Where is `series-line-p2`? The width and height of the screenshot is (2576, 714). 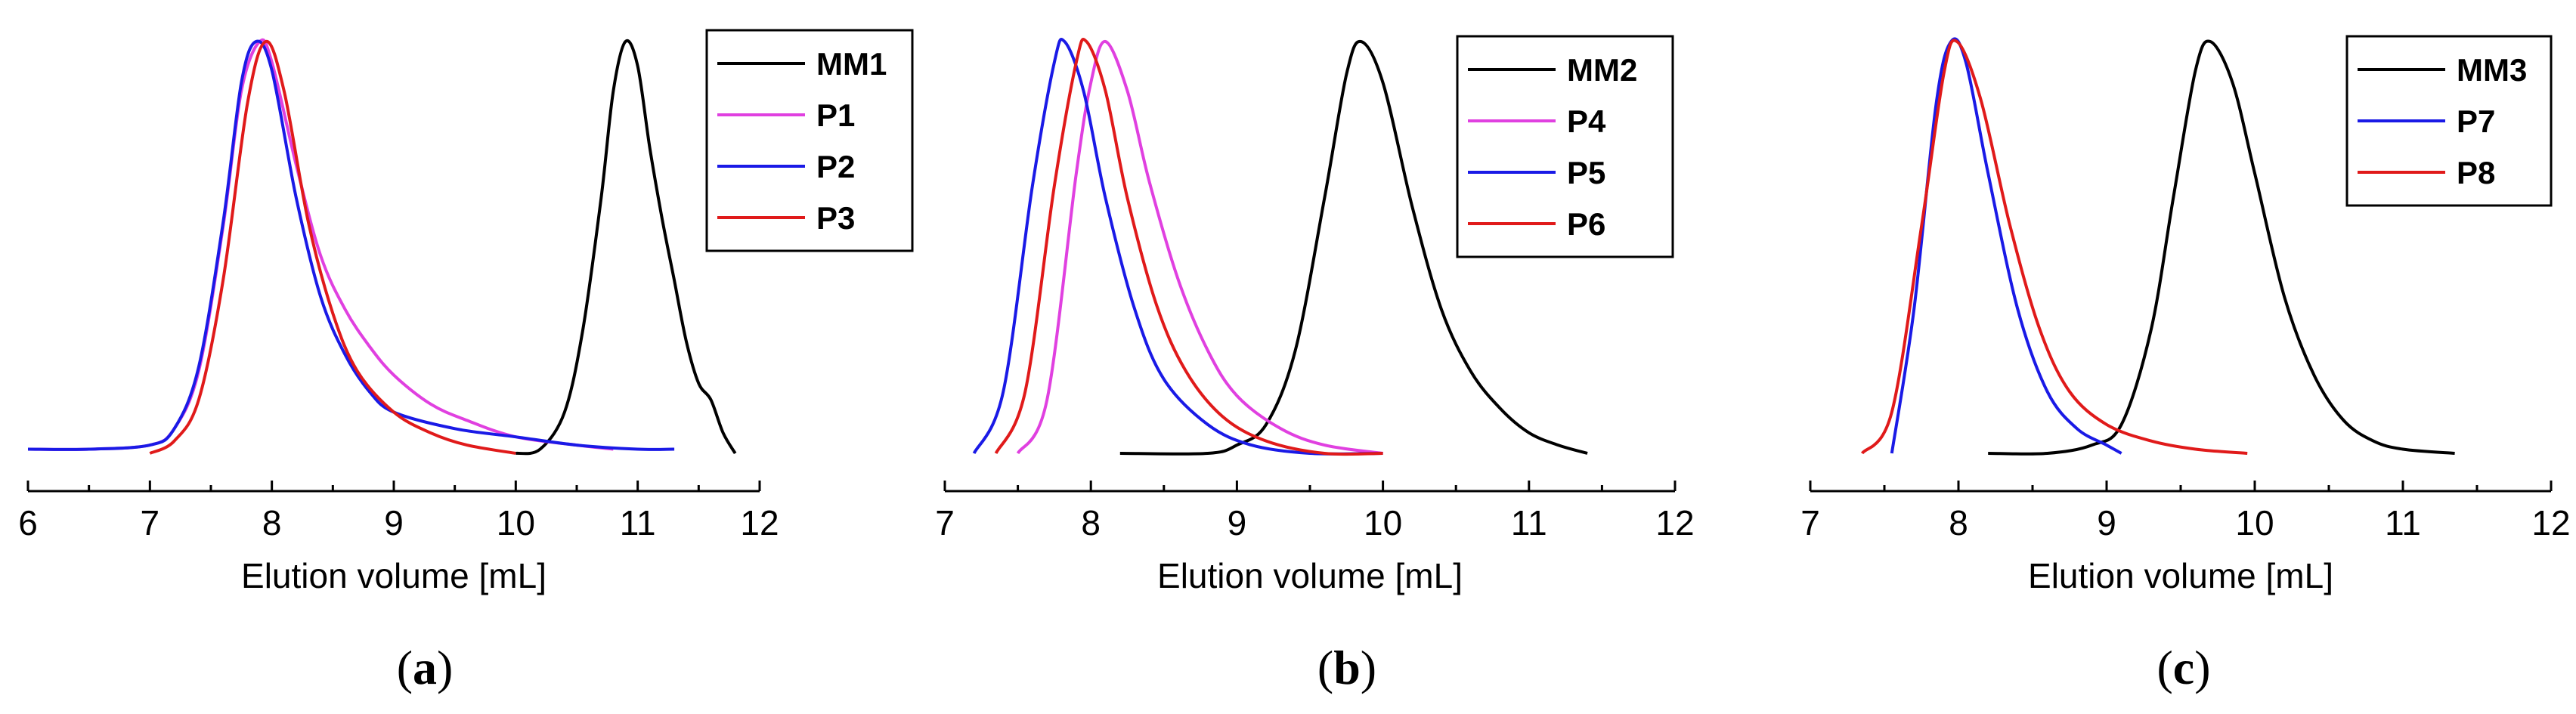 series-line-p2 is located at coordinates (351, 245).